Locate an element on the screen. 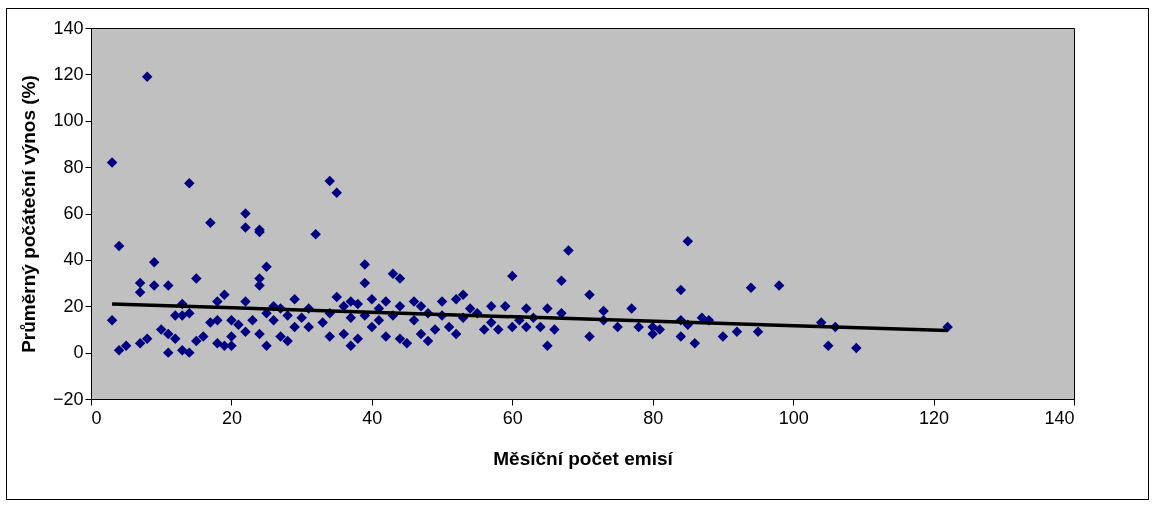 The height and width of the screenshot is (507, 1157). y-axis-title: Průměrný počáteční výnos (%) is located at coordinates (28, 214).